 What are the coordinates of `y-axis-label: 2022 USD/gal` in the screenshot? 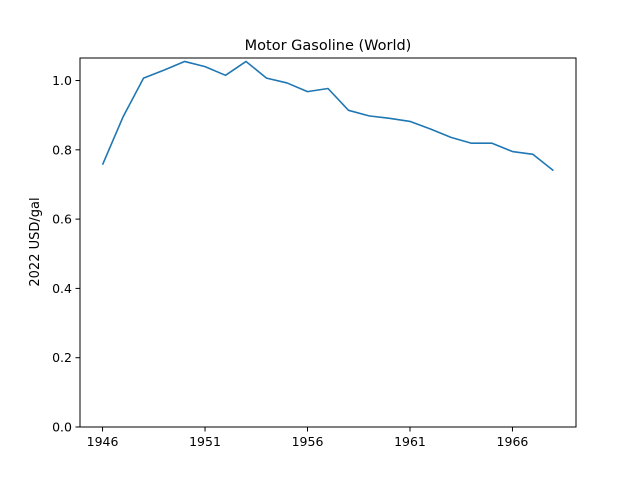 It's located at (35, 241).